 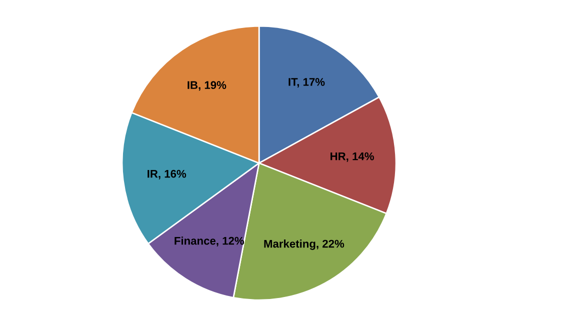 What do you see at coordinates (207, 86) in the screenshot?
I see `slice-label: IB, 19%` at bounding box center [207, 86].